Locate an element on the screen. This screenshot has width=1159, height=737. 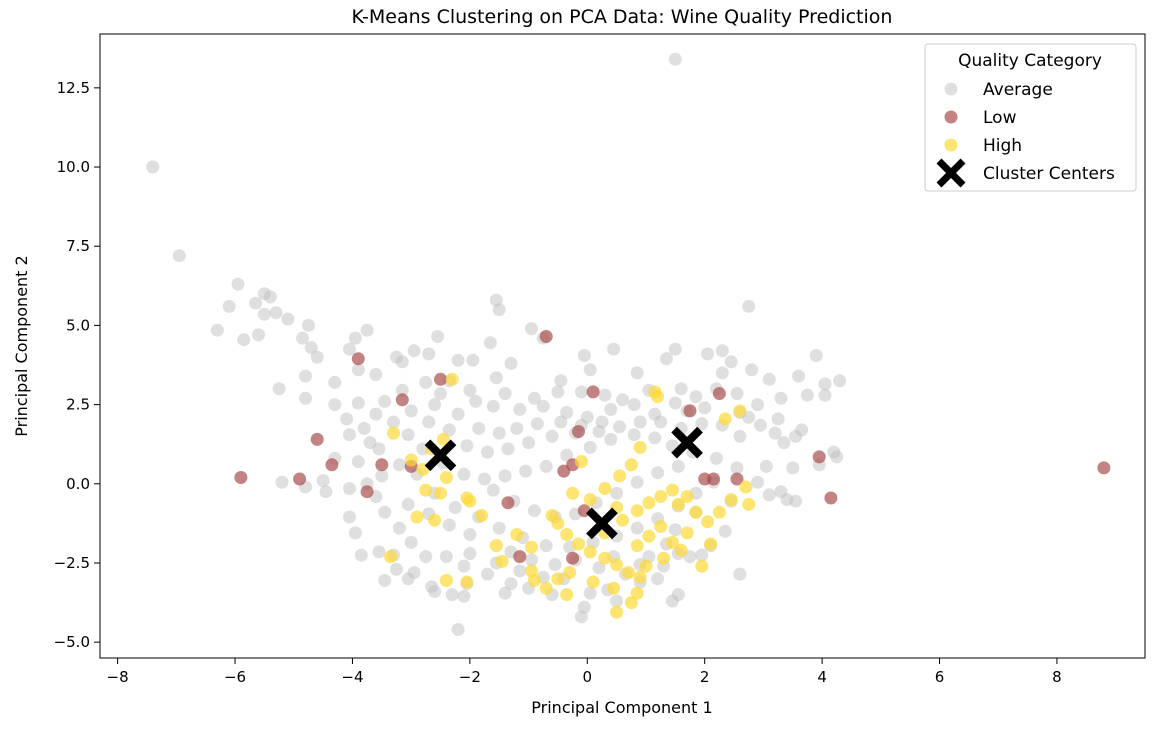
y-tick-label: 10.0 is located at coordinates (73, 167).